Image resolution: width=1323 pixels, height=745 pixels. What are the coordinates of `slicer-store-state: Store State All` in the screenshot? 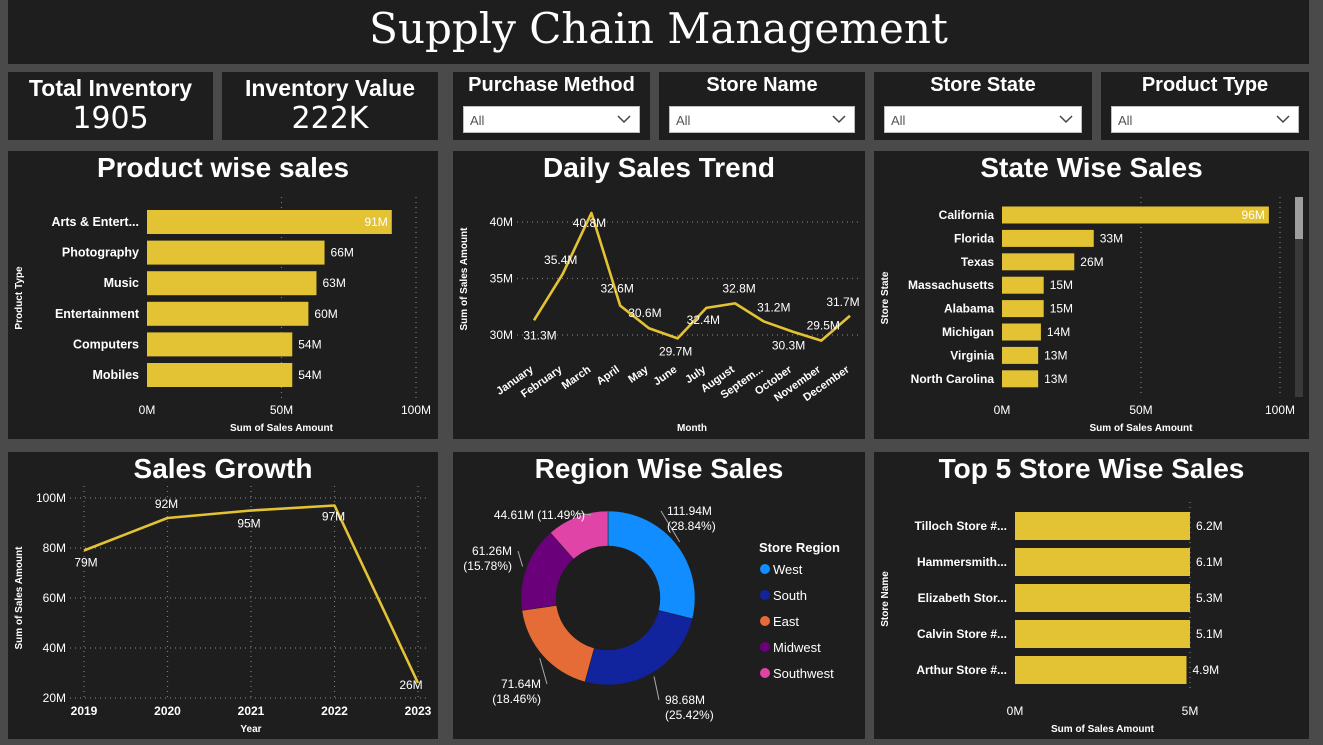 It's located at (983, 106).